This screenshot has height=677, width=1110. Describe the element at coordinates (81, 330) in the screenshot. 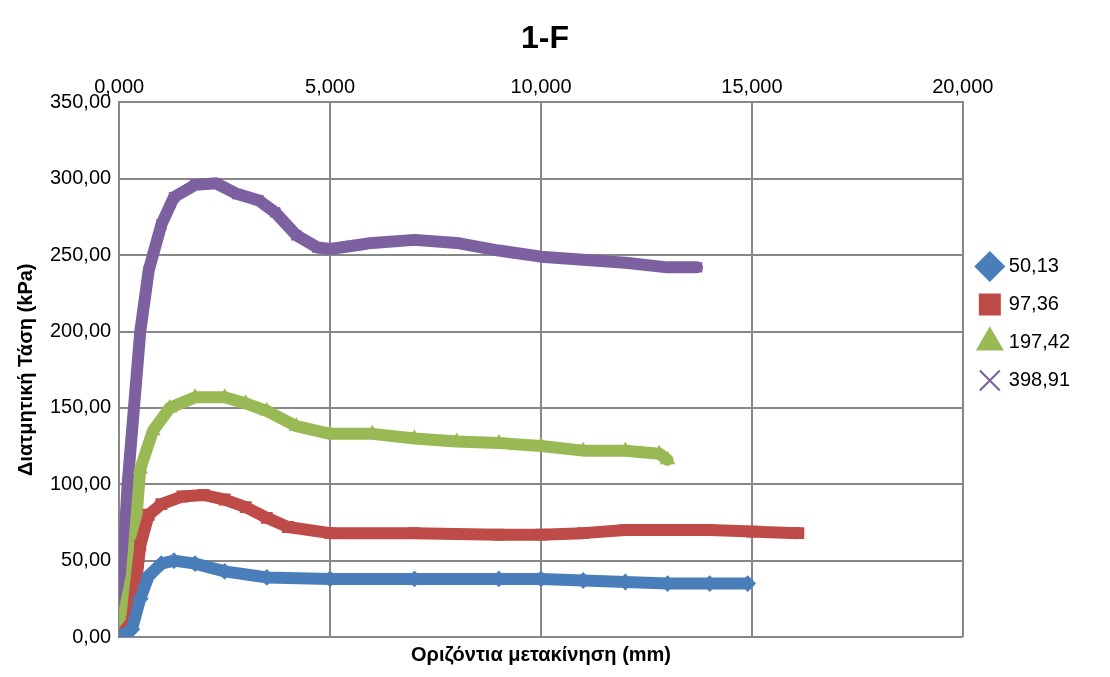

I see `y-tick-label: 200,00` at that location.